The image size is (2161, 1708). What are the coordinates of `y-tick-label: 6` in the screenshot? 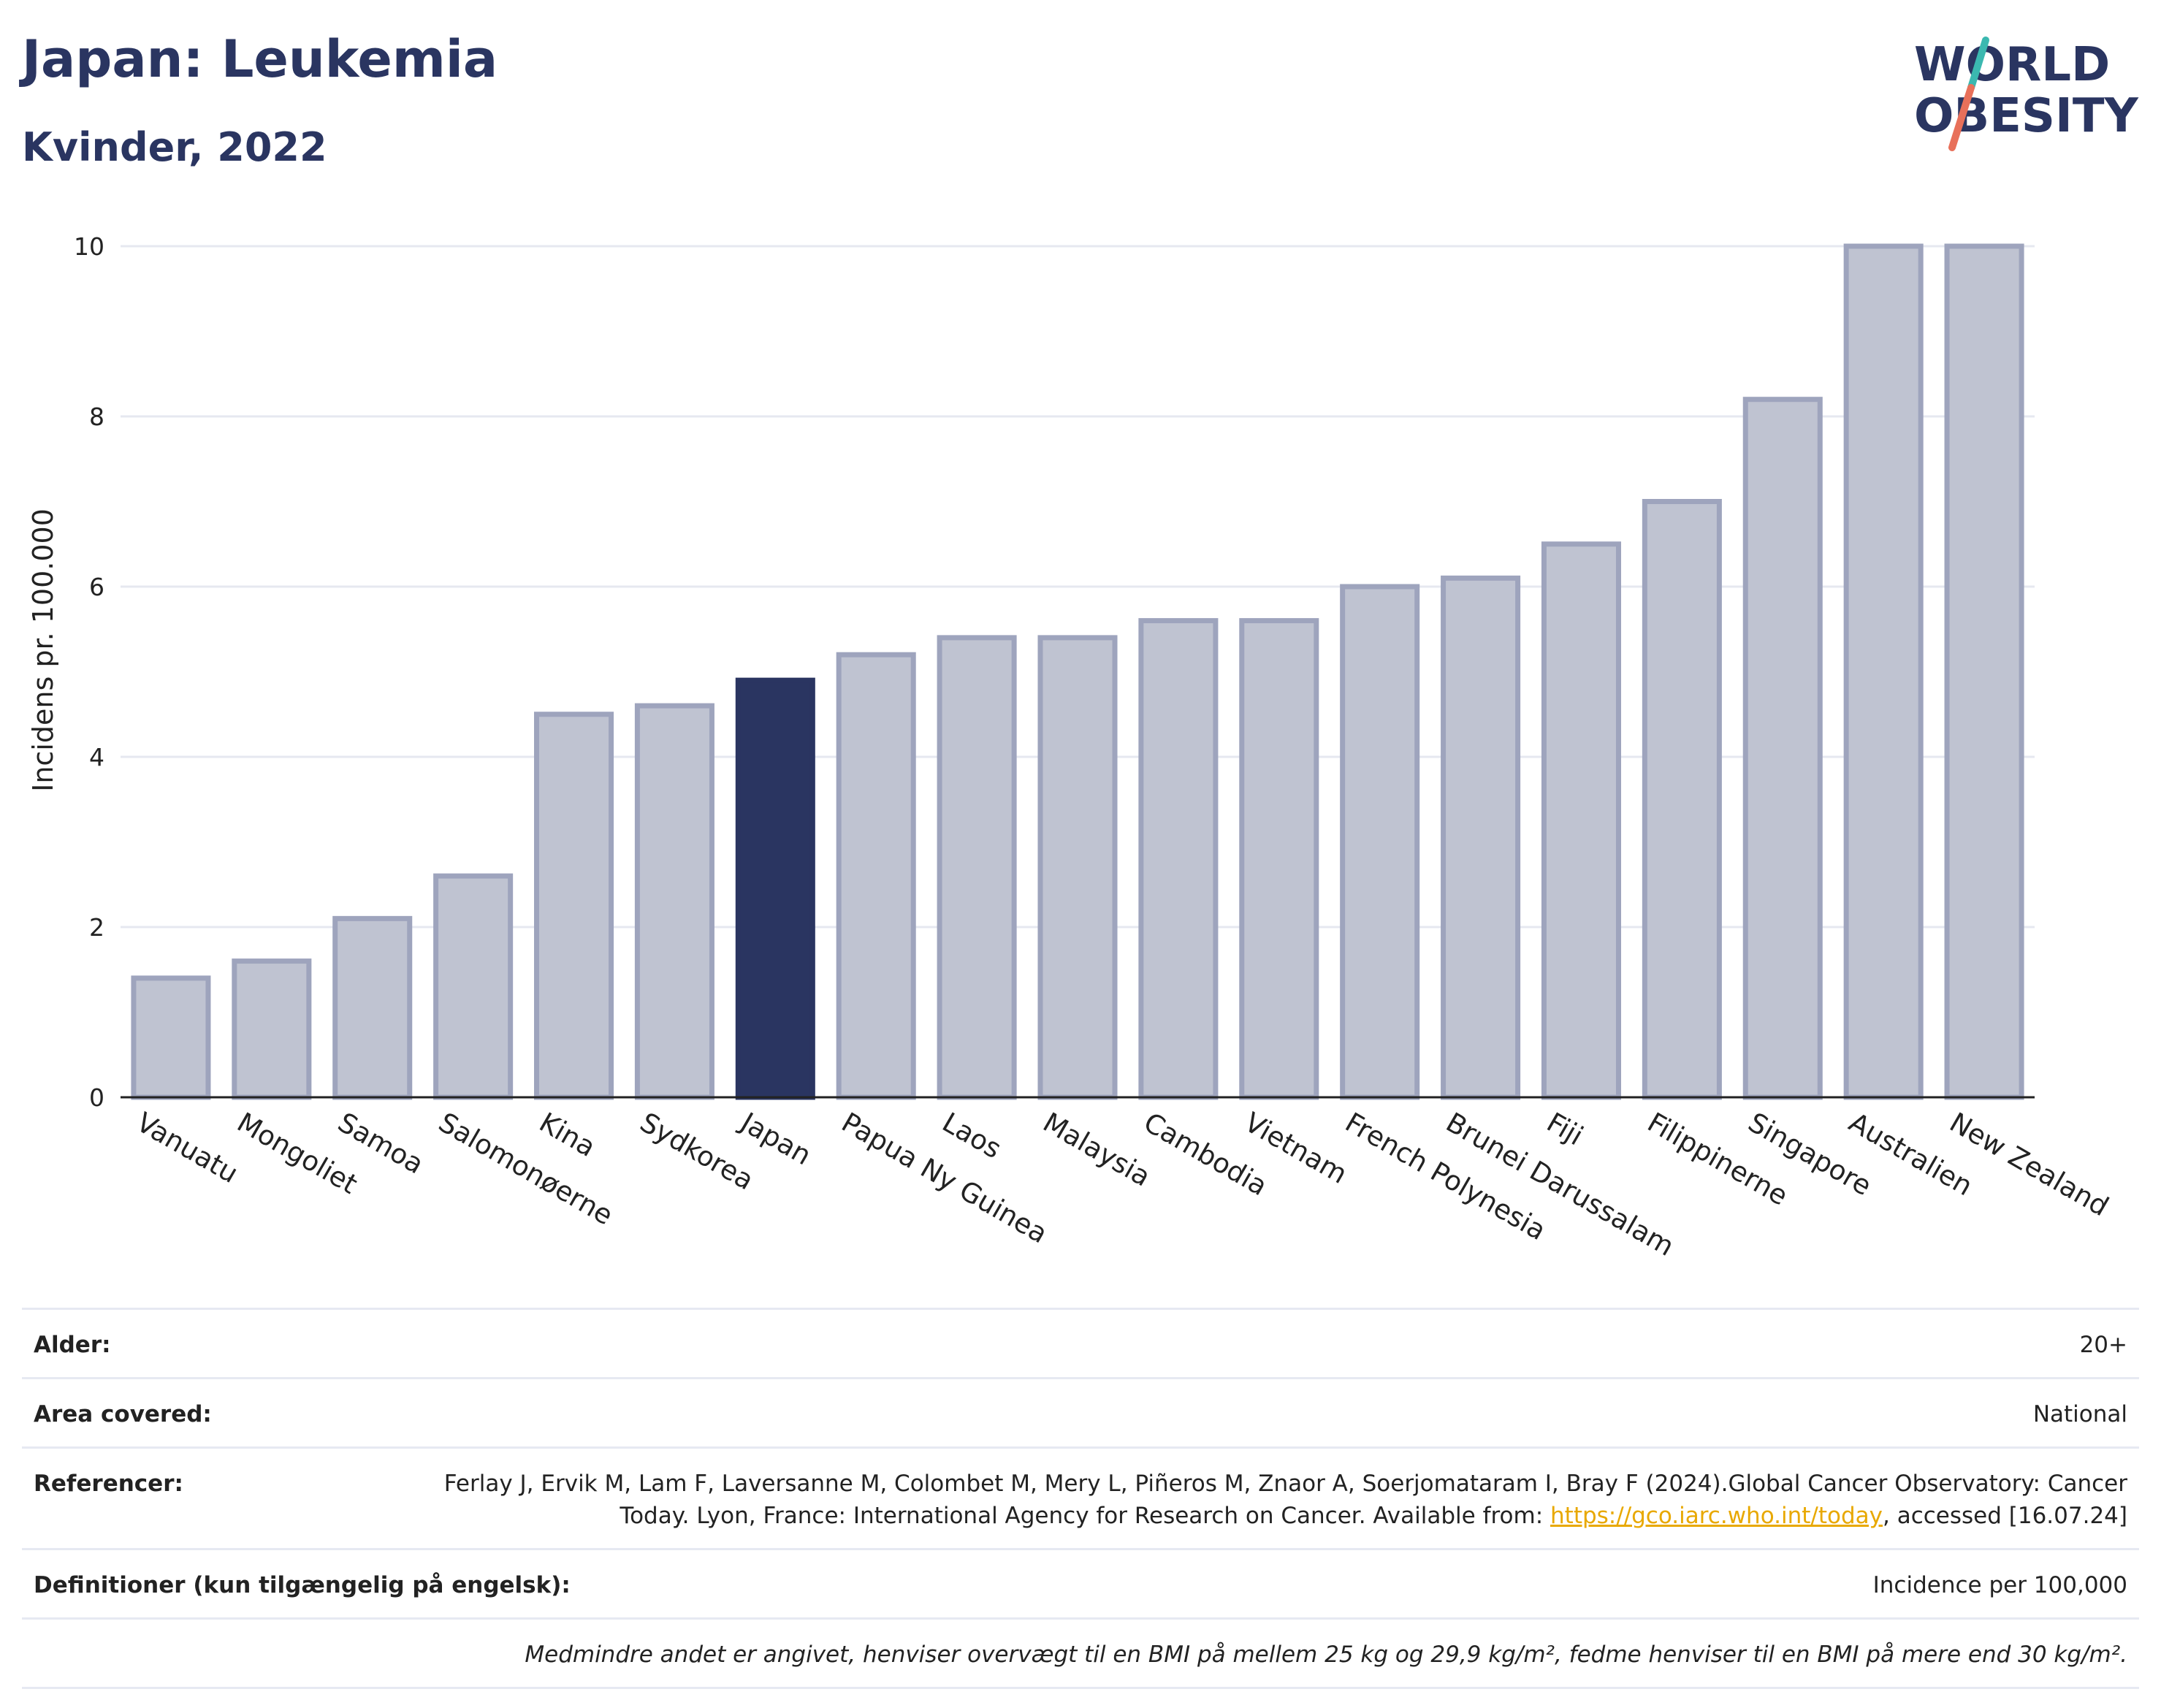 It's located at (96, 587).